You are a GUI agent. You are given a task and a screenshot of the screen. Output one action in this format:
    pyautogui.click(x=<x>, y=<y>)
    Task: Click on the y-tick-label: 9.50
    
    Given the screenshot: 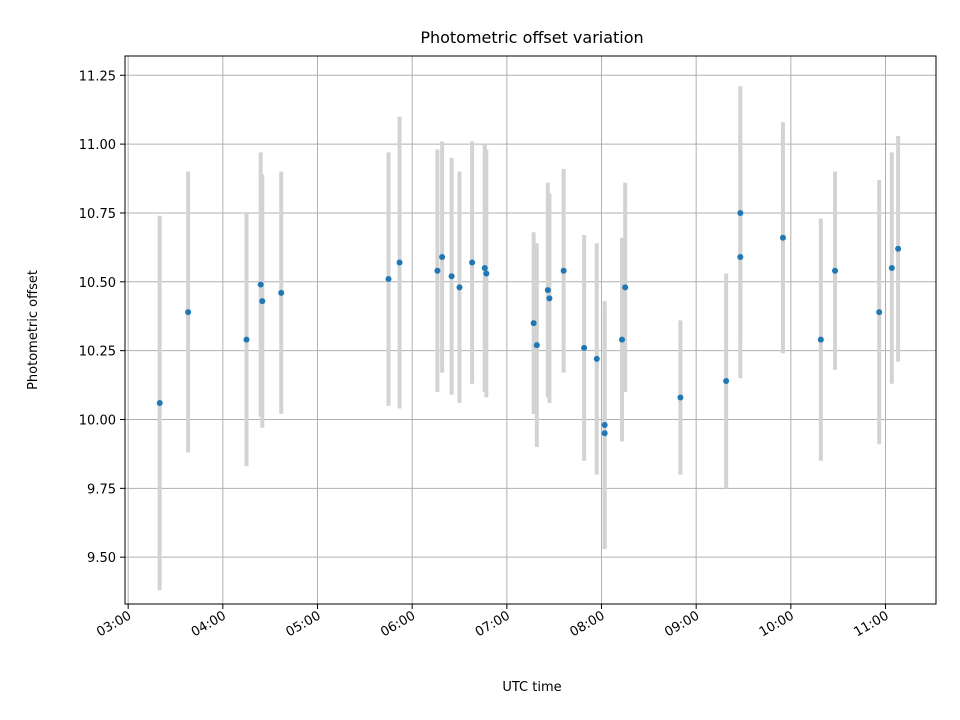 What is the action you would take?
    pyautogui.click(x=101, y=558)
    